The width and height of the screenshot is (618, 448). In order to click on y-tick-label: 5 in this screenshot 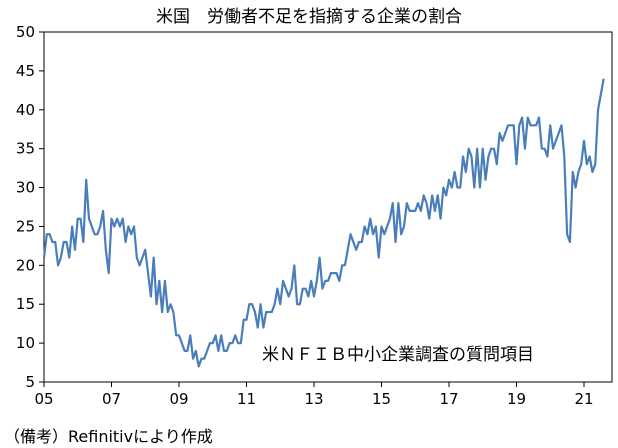, I will do `click(30, 382)`.